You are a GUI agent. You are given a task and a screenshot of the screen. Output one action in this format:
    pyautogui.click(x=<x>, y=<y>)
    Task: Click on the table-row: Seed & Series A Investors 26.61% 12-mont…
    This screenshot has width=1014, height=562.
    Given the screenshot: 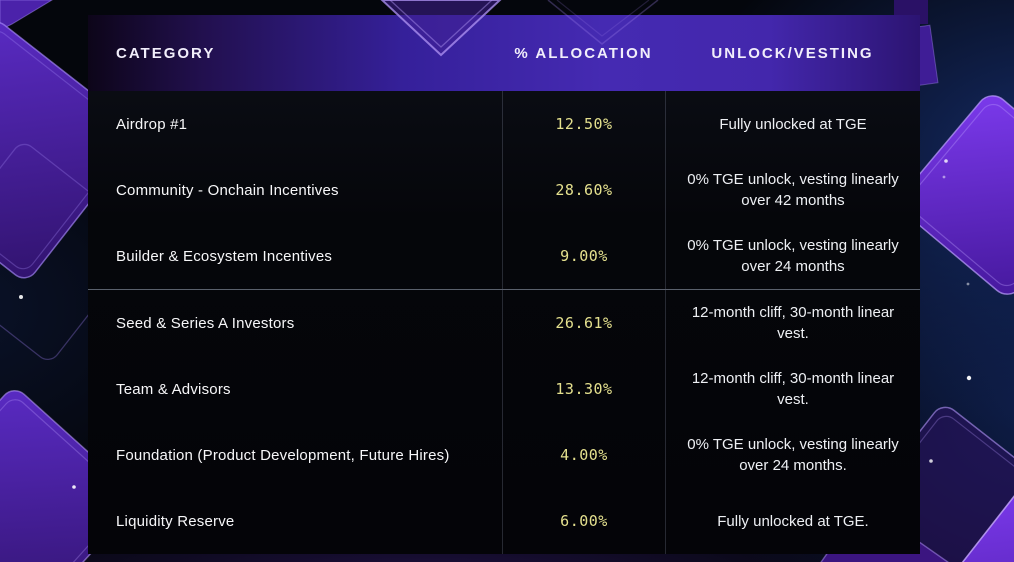 What is the action you would take?
    pyautogui.click(x=504, y=323)
    